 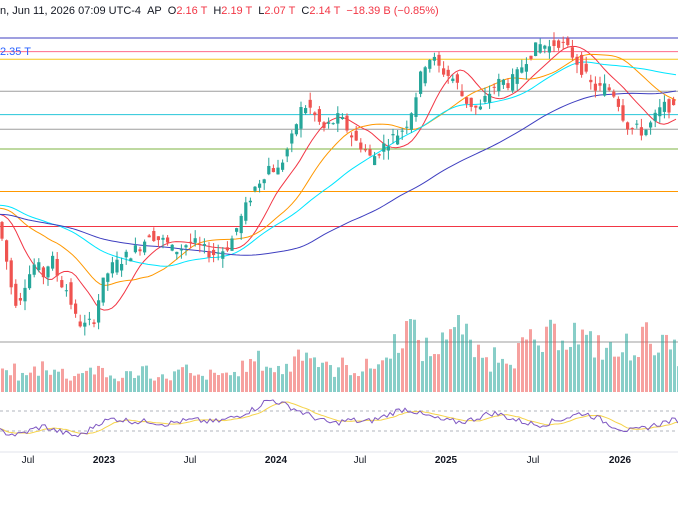 What do you see at coordinates (392, 11) in the screenshot?
I see `legend-change-value: −18.39 B (−0.85%)` at bounding box center [392, 11].